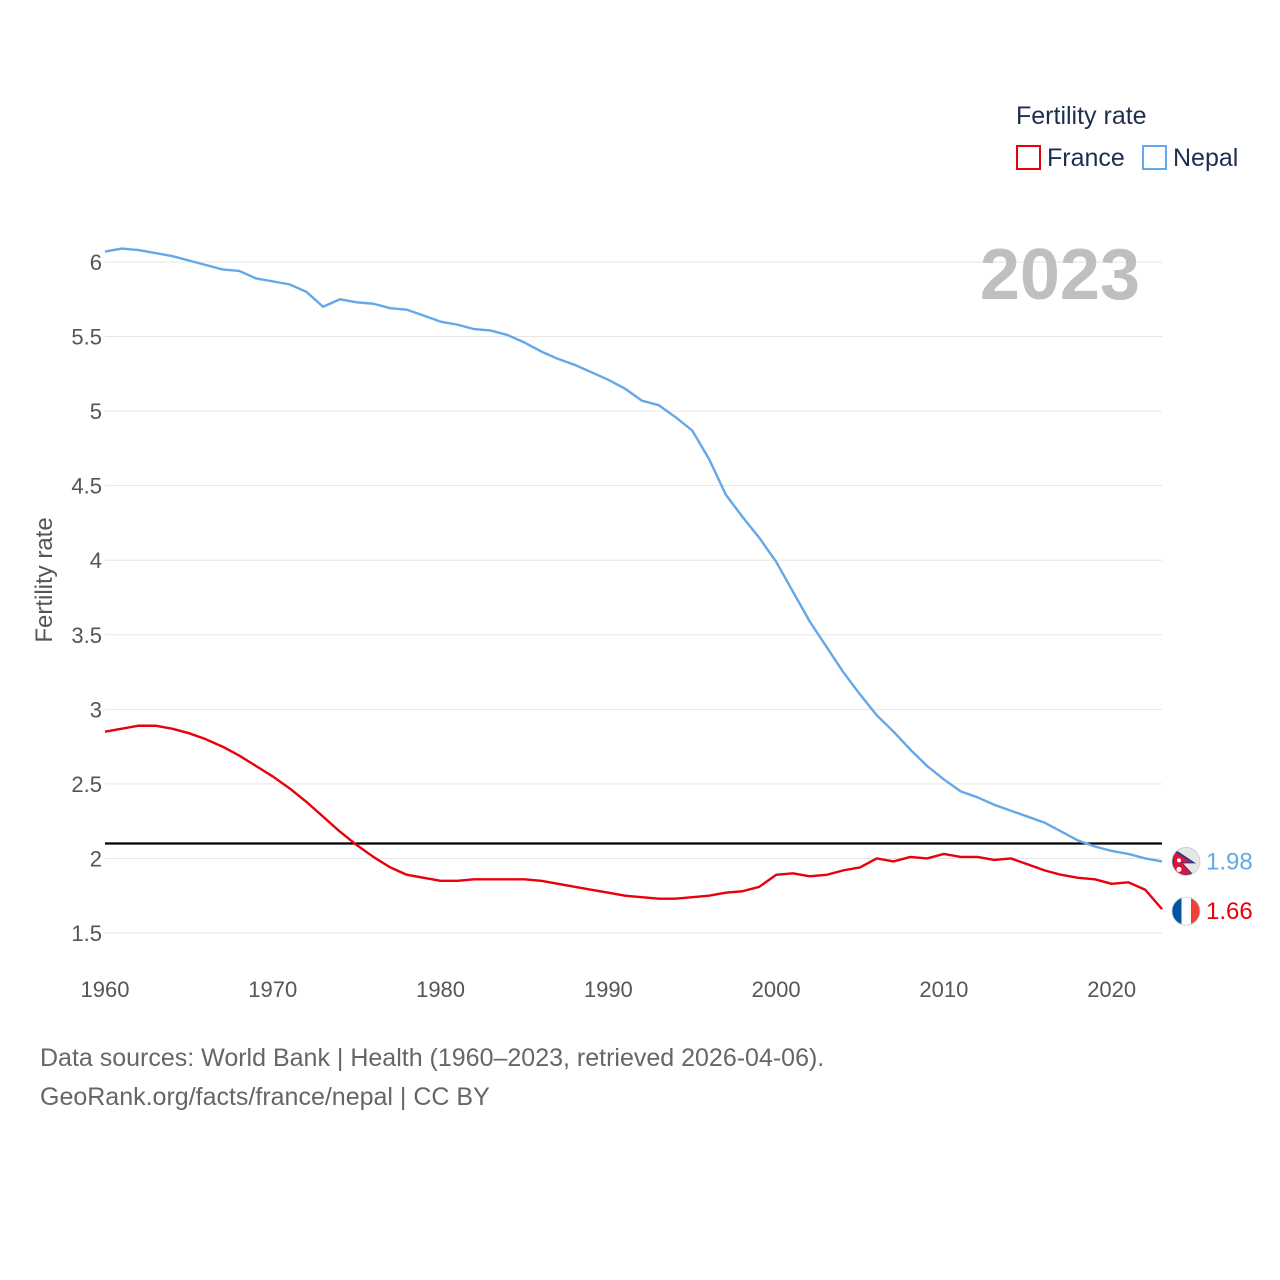 The height and width of the screenshot is (1280, 1280). I want to click on x-tick-label: 2020, so click(1111, 989).